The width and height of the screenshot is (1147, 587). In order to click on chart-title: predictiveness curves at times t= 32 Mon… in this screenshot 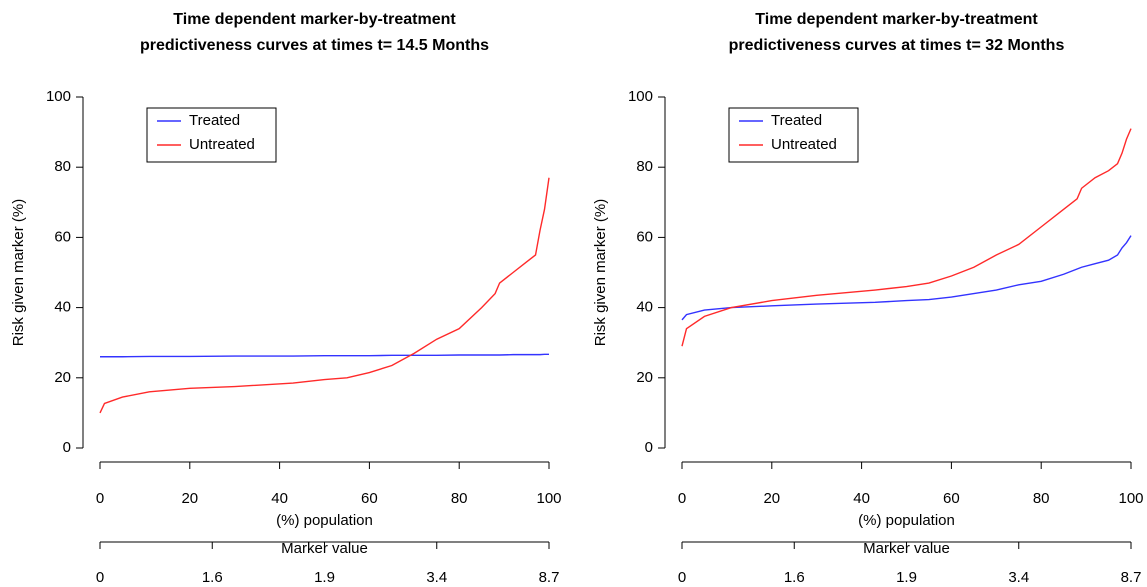, I will do `click(897, 45)`.